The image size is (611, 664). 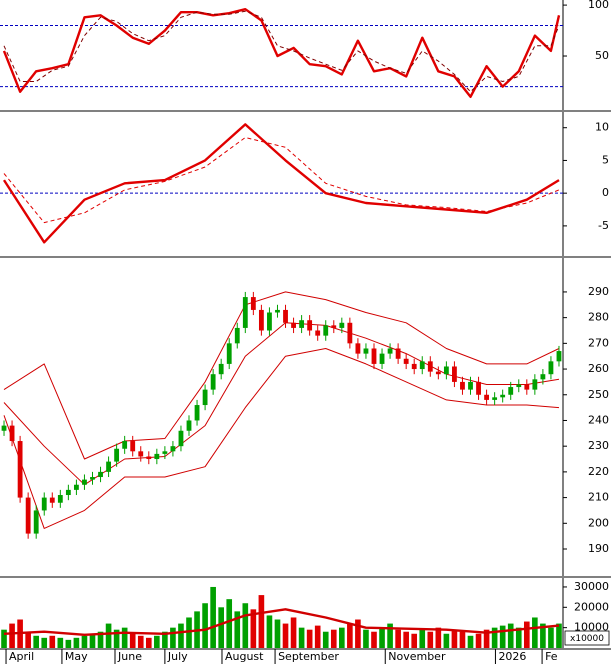 I want to click on x-tick-label: May, so click(x=76, y=656).